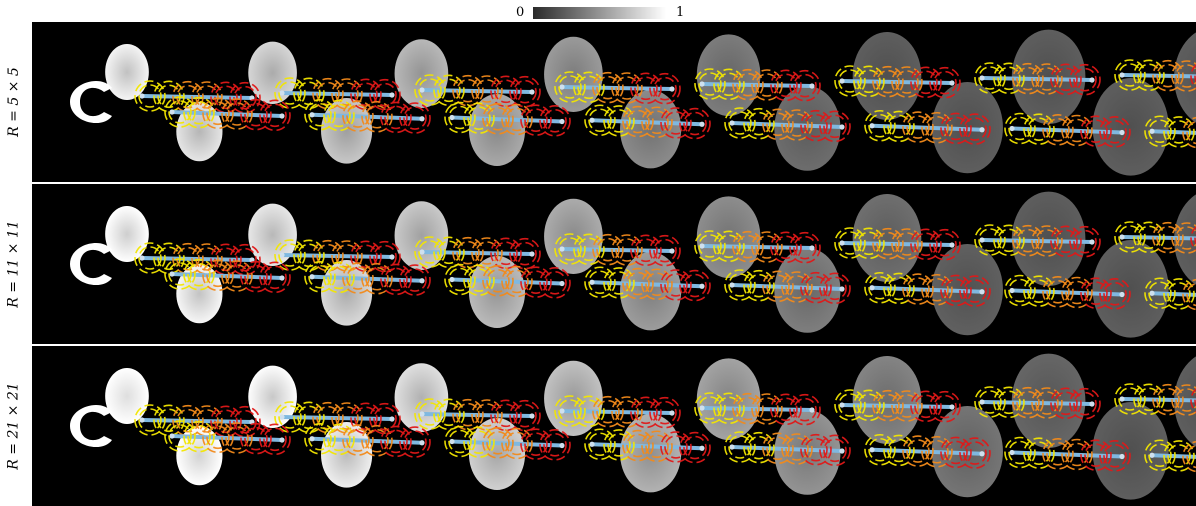 The height and width of the screenshot is (506, 1196). What do you see at coordinates (520, 12) in the screenshot?
I see `colorbar-min-label: 0` at bounding box center [520, 12].